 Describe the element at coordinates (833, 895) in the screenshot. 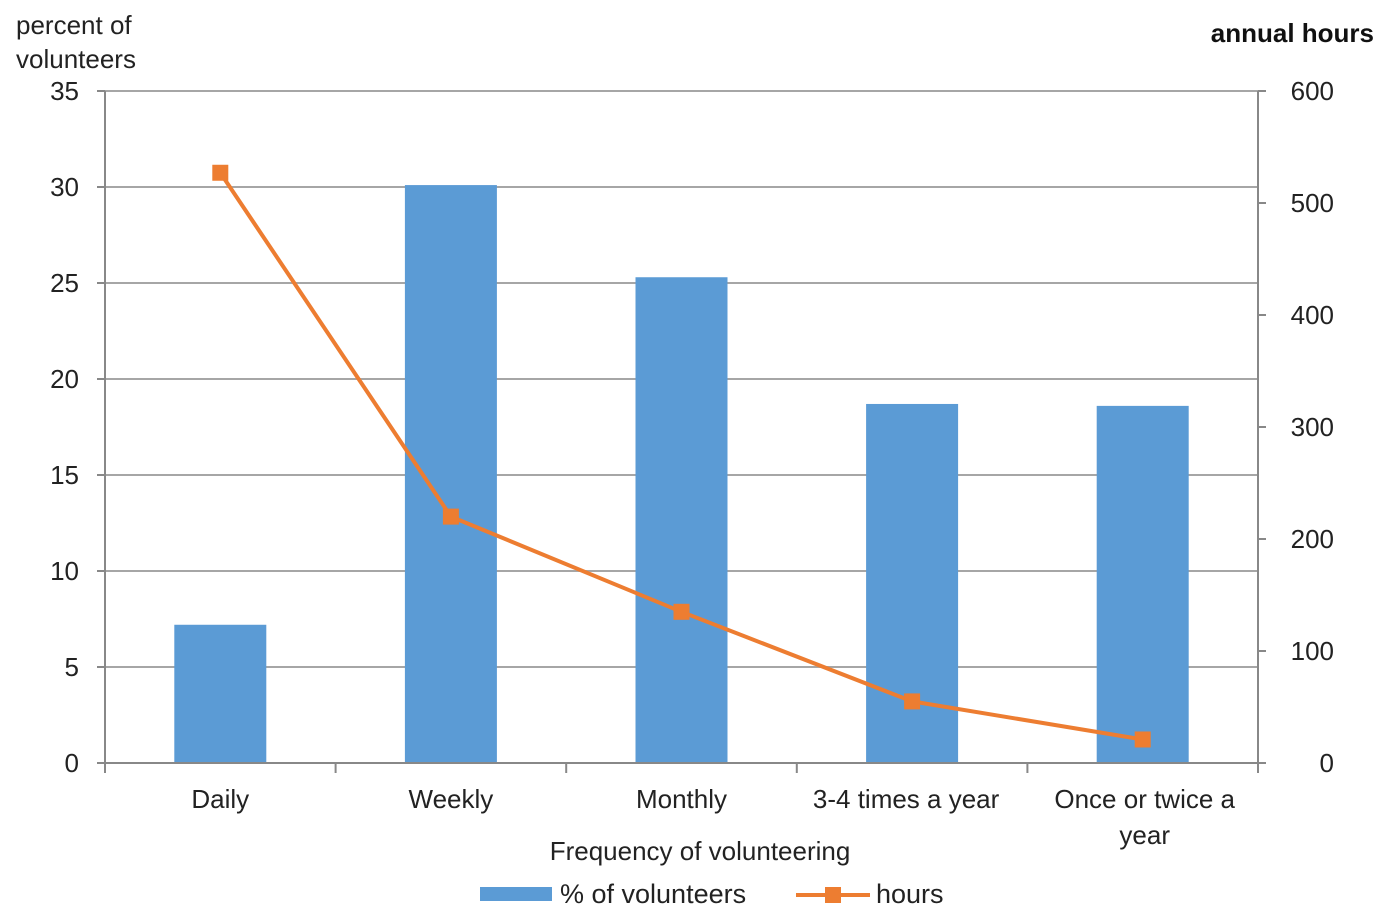

I see `legend-line-marker` at that location.